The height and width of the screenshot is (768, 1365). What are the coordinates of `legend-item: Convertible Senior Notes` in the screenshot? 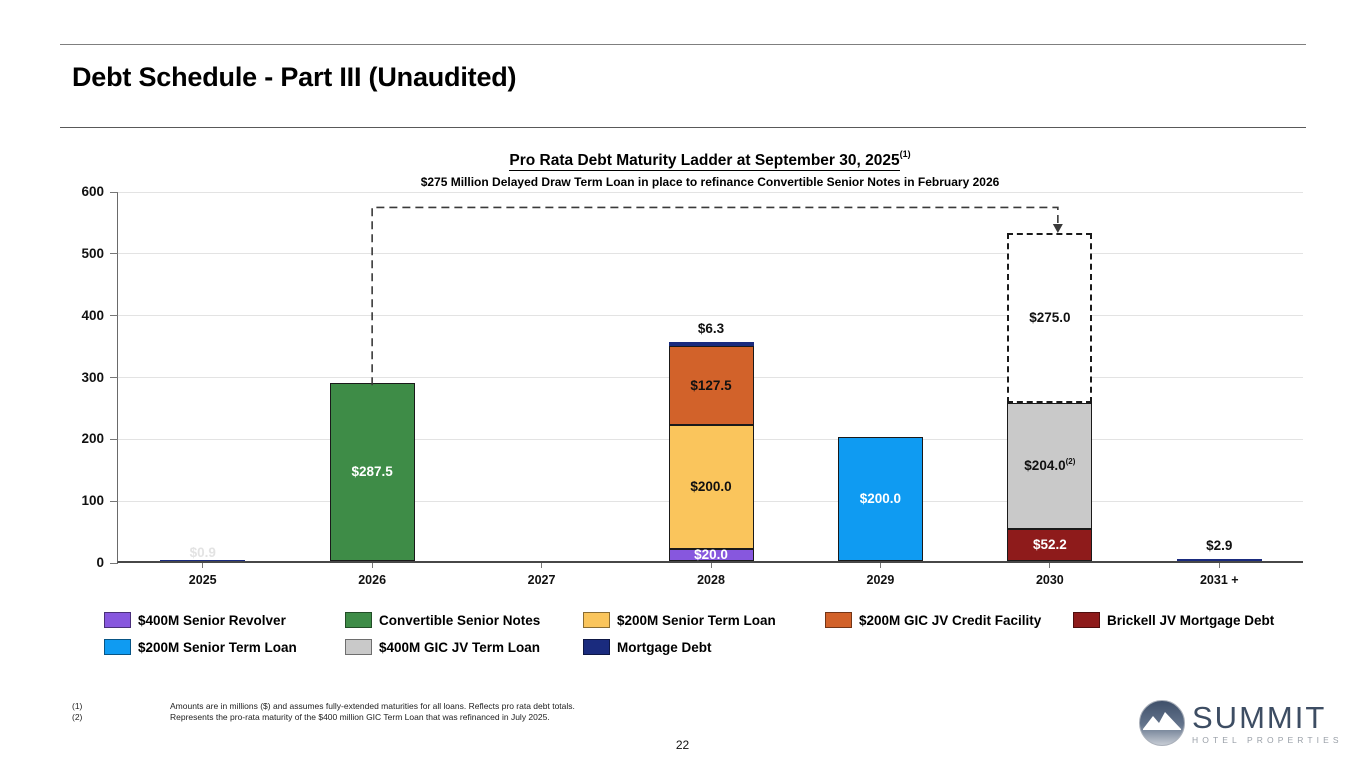 It's located at (464, 620).